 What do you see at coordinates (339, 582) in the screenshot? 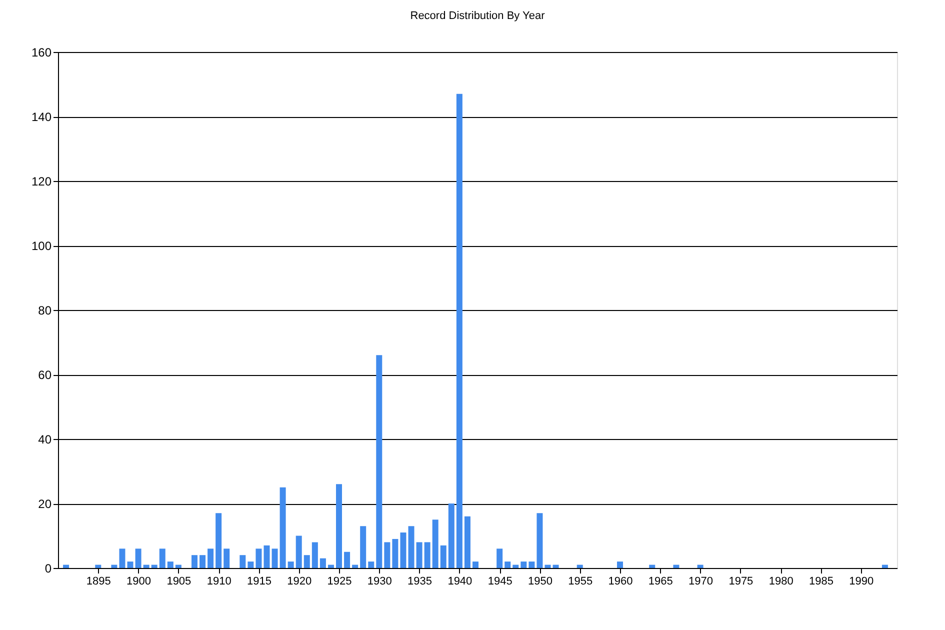
I see `x-tick-label: 1925` at bounding box center [339, 582].